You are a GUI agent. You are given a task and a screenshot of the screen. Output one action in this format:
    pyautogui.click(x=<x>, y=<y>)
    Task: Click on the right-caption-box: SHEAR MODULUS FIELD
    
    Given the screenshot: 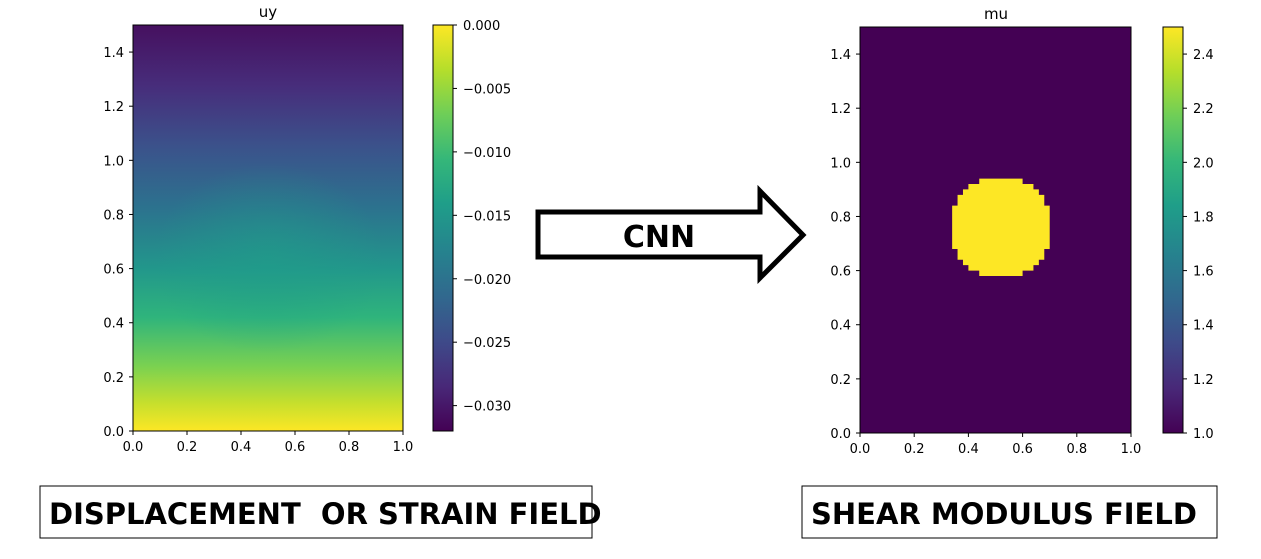 What is the action you would take?
    pyautogui.click(x=1009, y=512)
    